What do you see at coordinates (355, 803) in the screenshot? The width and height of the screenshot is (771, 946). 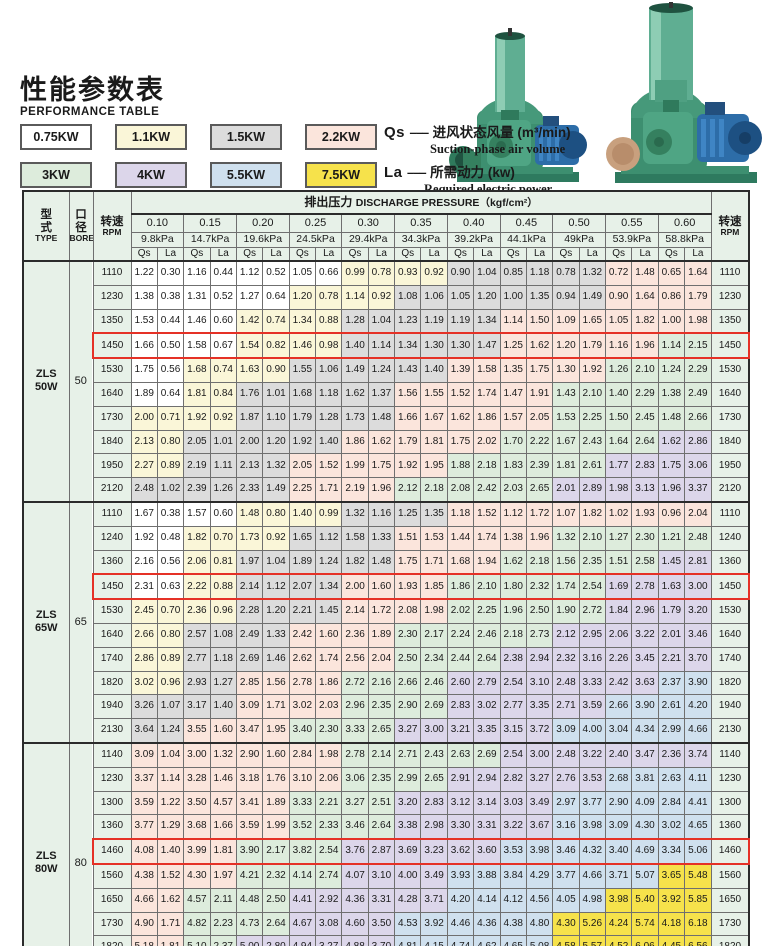 I see `qs-cell: 3.27` at bounding box center [355, 803].